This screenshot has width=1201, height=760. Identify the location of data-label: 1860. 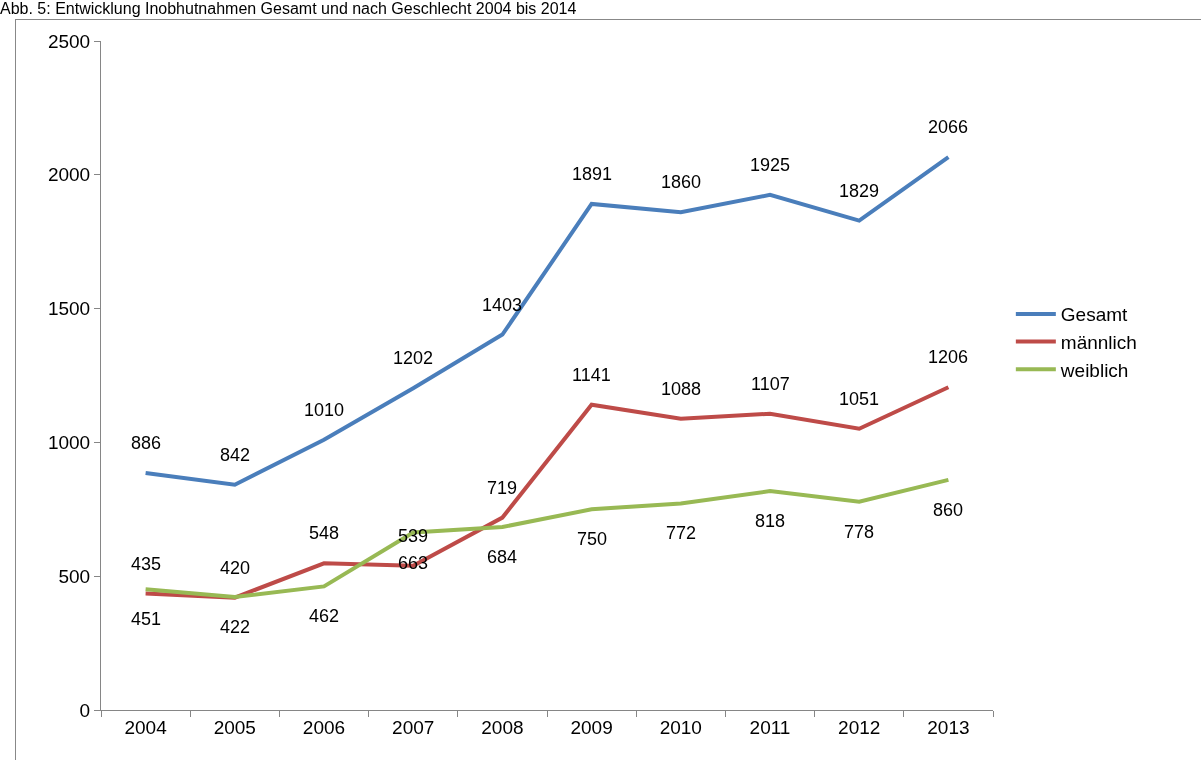
(681, 182).